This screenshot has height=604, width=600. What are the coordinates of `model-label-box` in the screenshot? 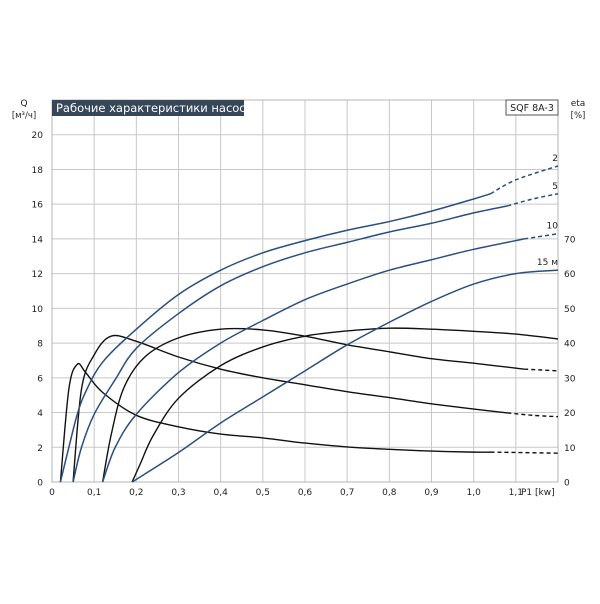 It's located at (532, 107).